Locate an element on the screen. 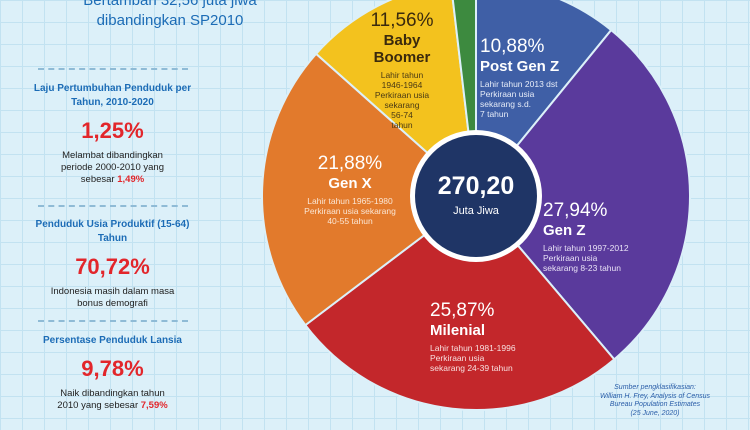 This screenshot has width=750, height=430. stat-value: 70,72% is located at coordinates (112, 266).